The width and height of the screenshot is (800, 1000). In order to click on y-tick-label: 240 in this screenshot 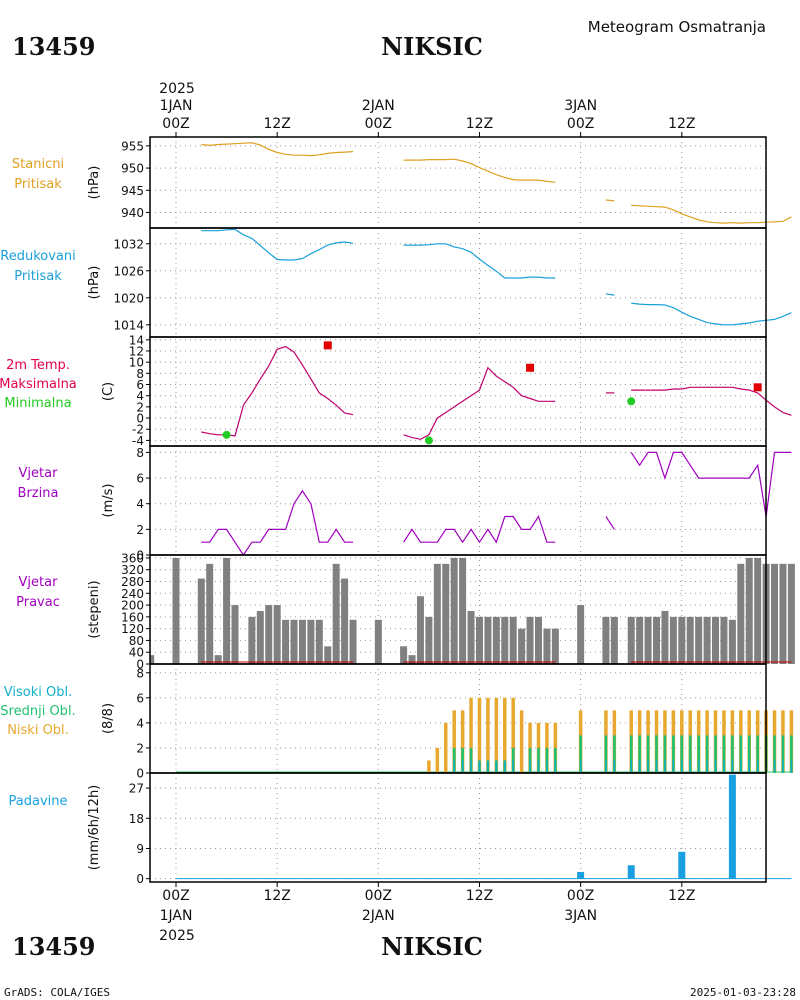, I will do `click(132, 594)`.